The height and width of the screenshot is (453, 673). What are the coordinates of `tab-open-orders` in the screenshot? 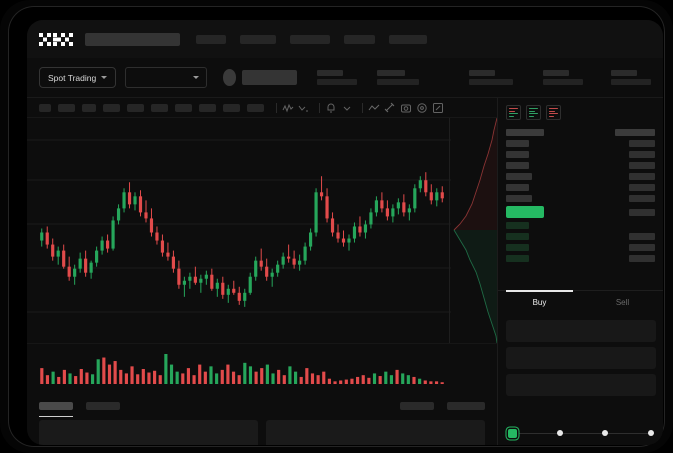 It's located at (56, 409).